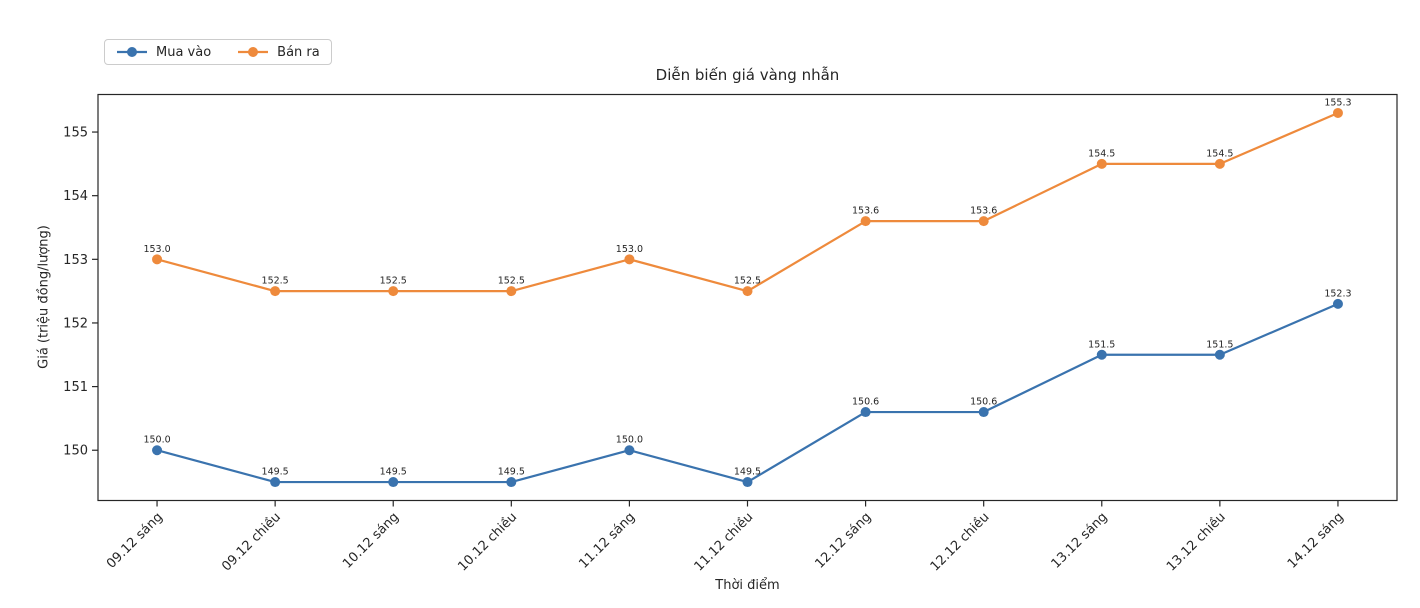 Image resolution: width=1420 pixels, height=608 pixels. What do you see at coordinates (44, 297) in the screenshot?
I see `y-axis-label: Giá (triệu đồng/lượng)` at bounding box center [44, 297].